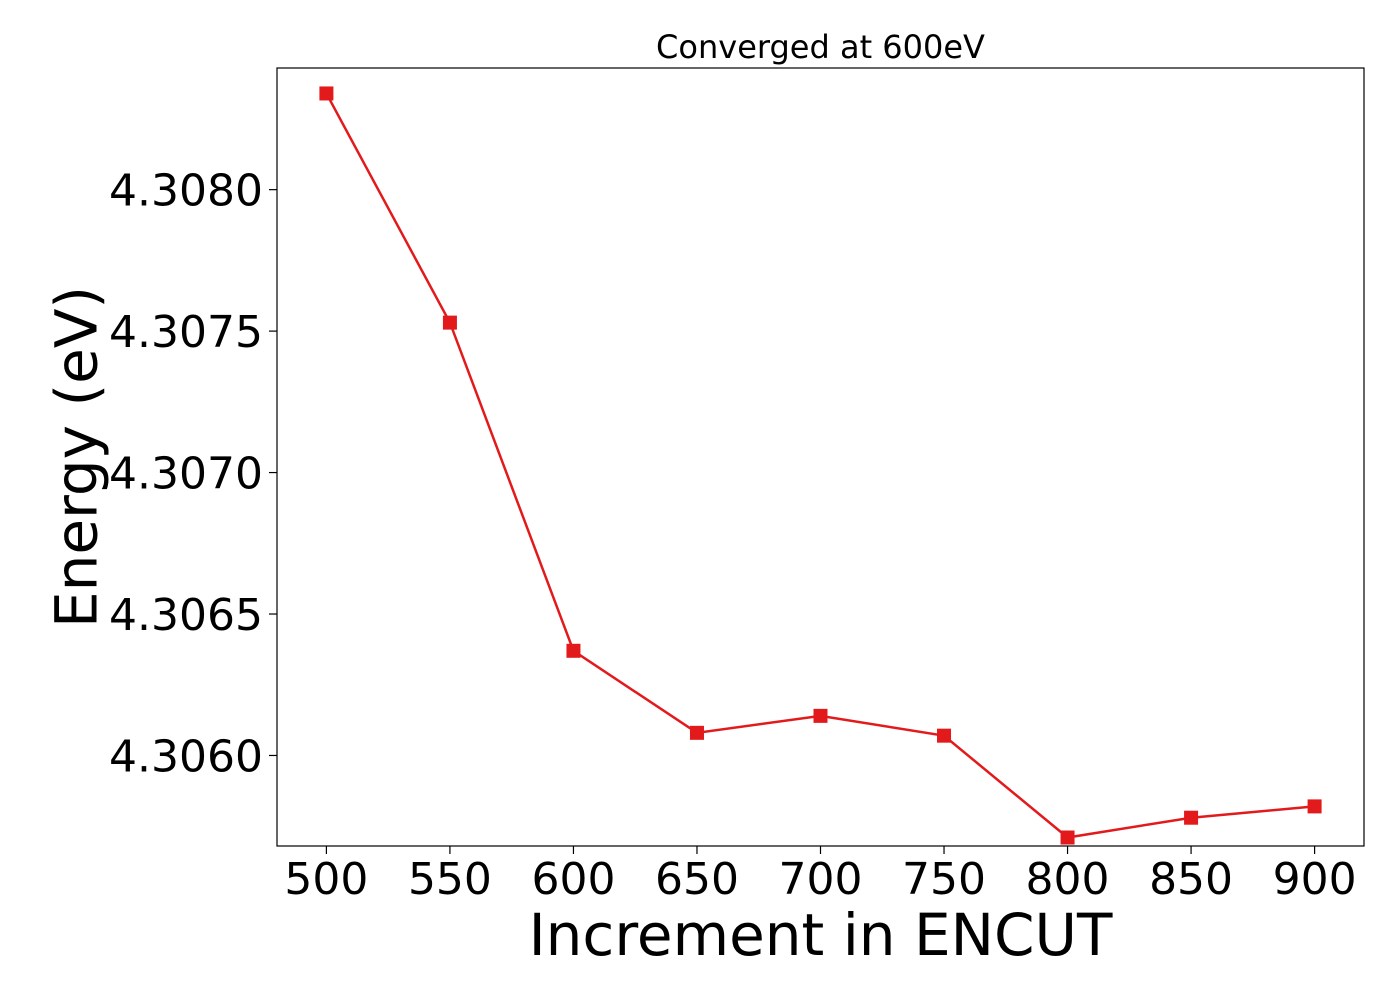 The image size is (1400, 1005). Describe the element at coordinates (820, 47) in the screenshot. I see `chart-title: Converged at 600eV` at that location.